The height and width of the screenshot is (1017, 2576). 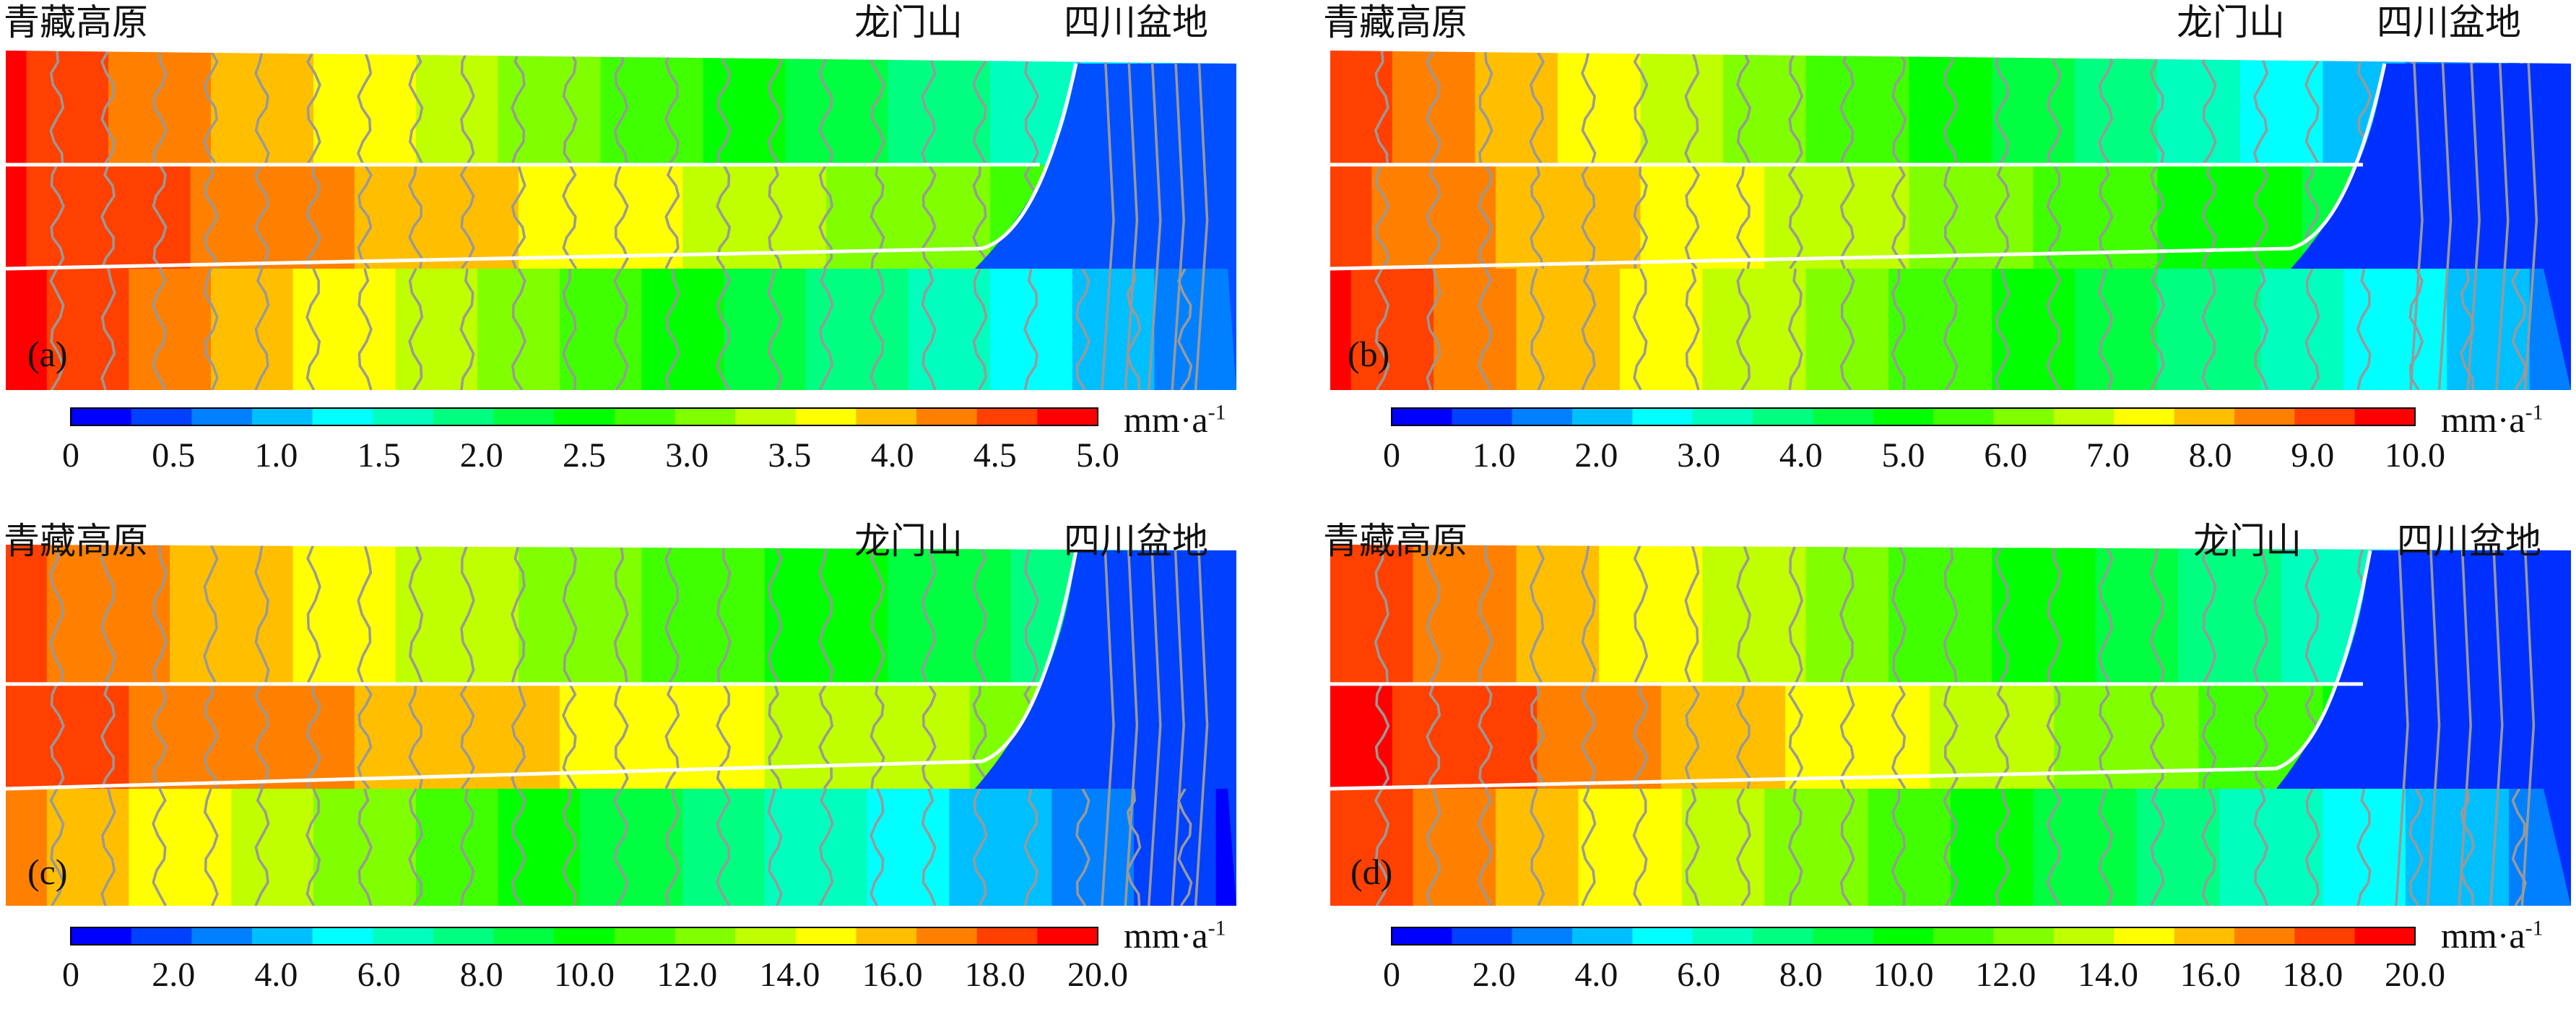 I want to click on colorbar-tick-b: 2.0, so click(x=1596, y=456).